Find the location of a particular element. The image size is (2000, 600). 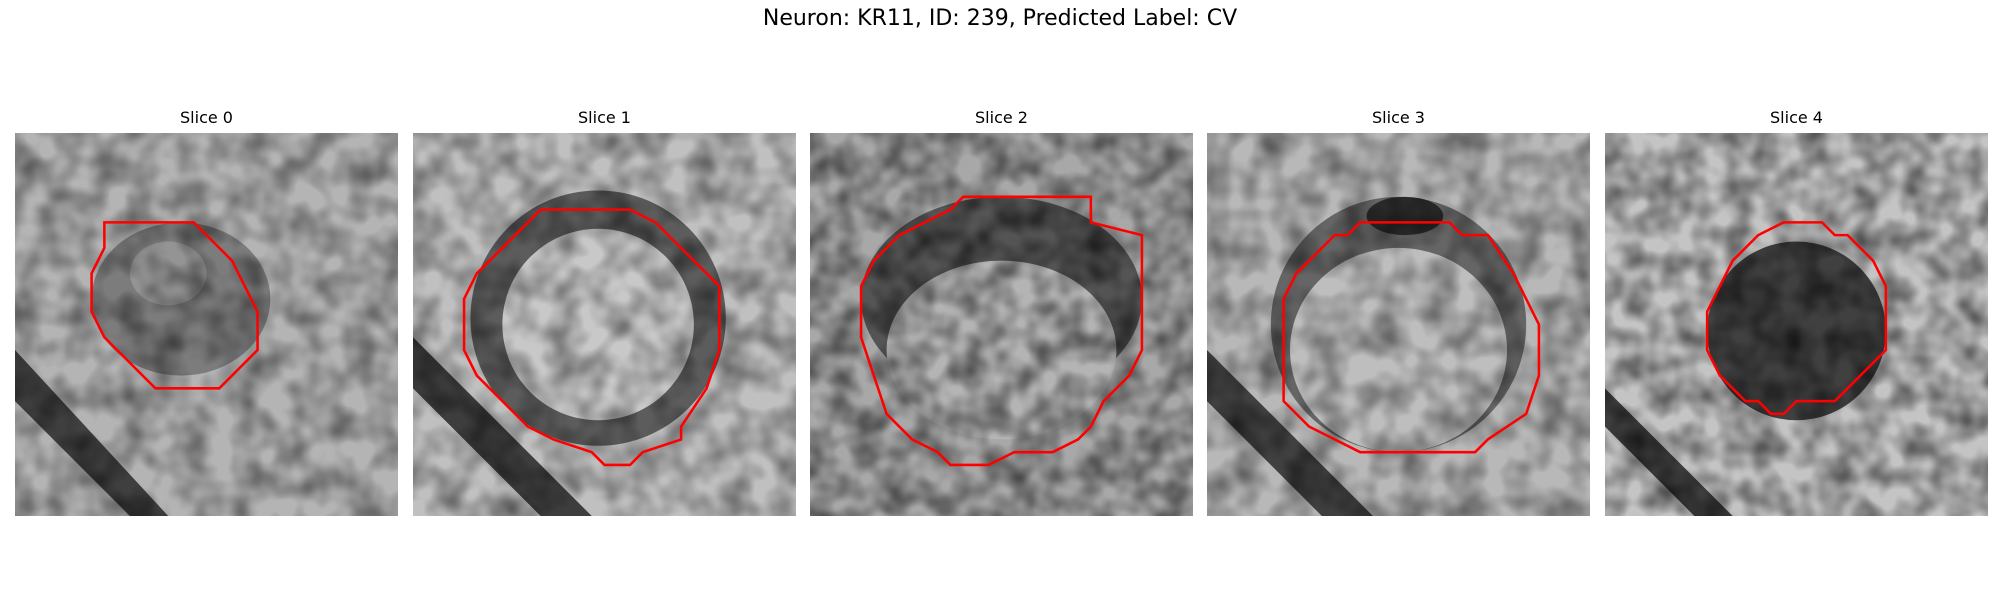

slice-title-4: Slice 4 is located at coordinates (1796, 117).